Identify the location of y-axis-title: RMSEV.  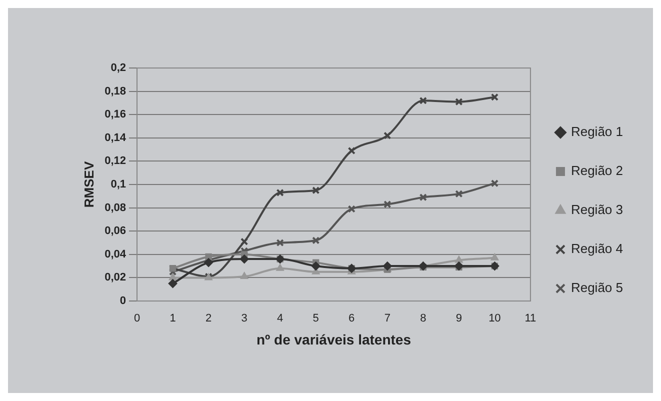
(88, 184).